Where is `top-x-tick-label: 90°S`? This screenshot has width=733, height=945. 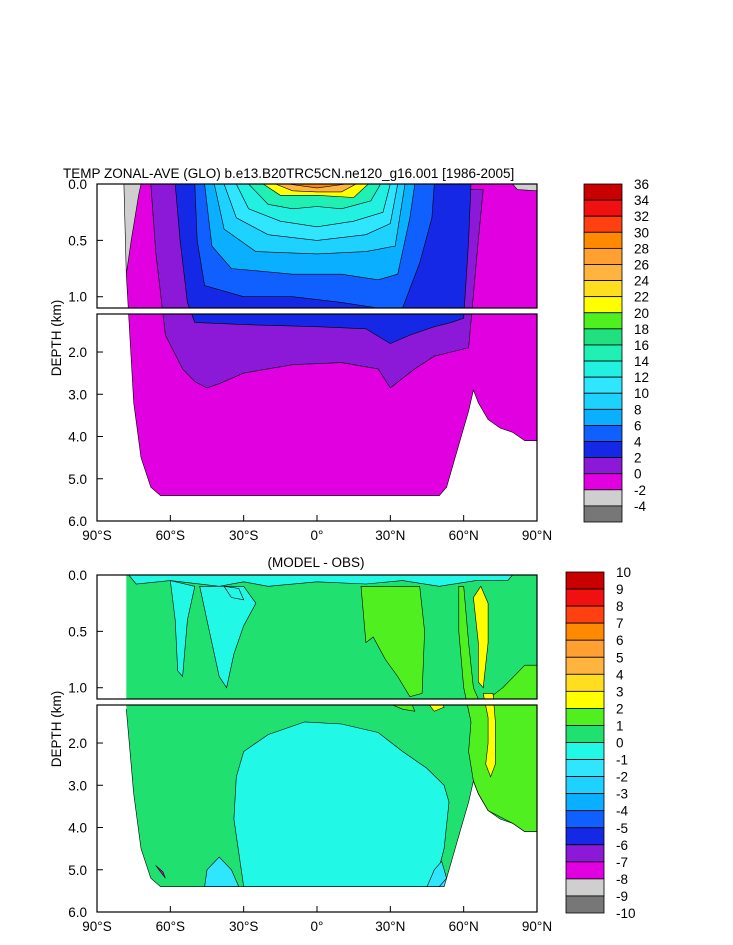
top-x-tick-label: 90°S is located at coordinates (96, 535).